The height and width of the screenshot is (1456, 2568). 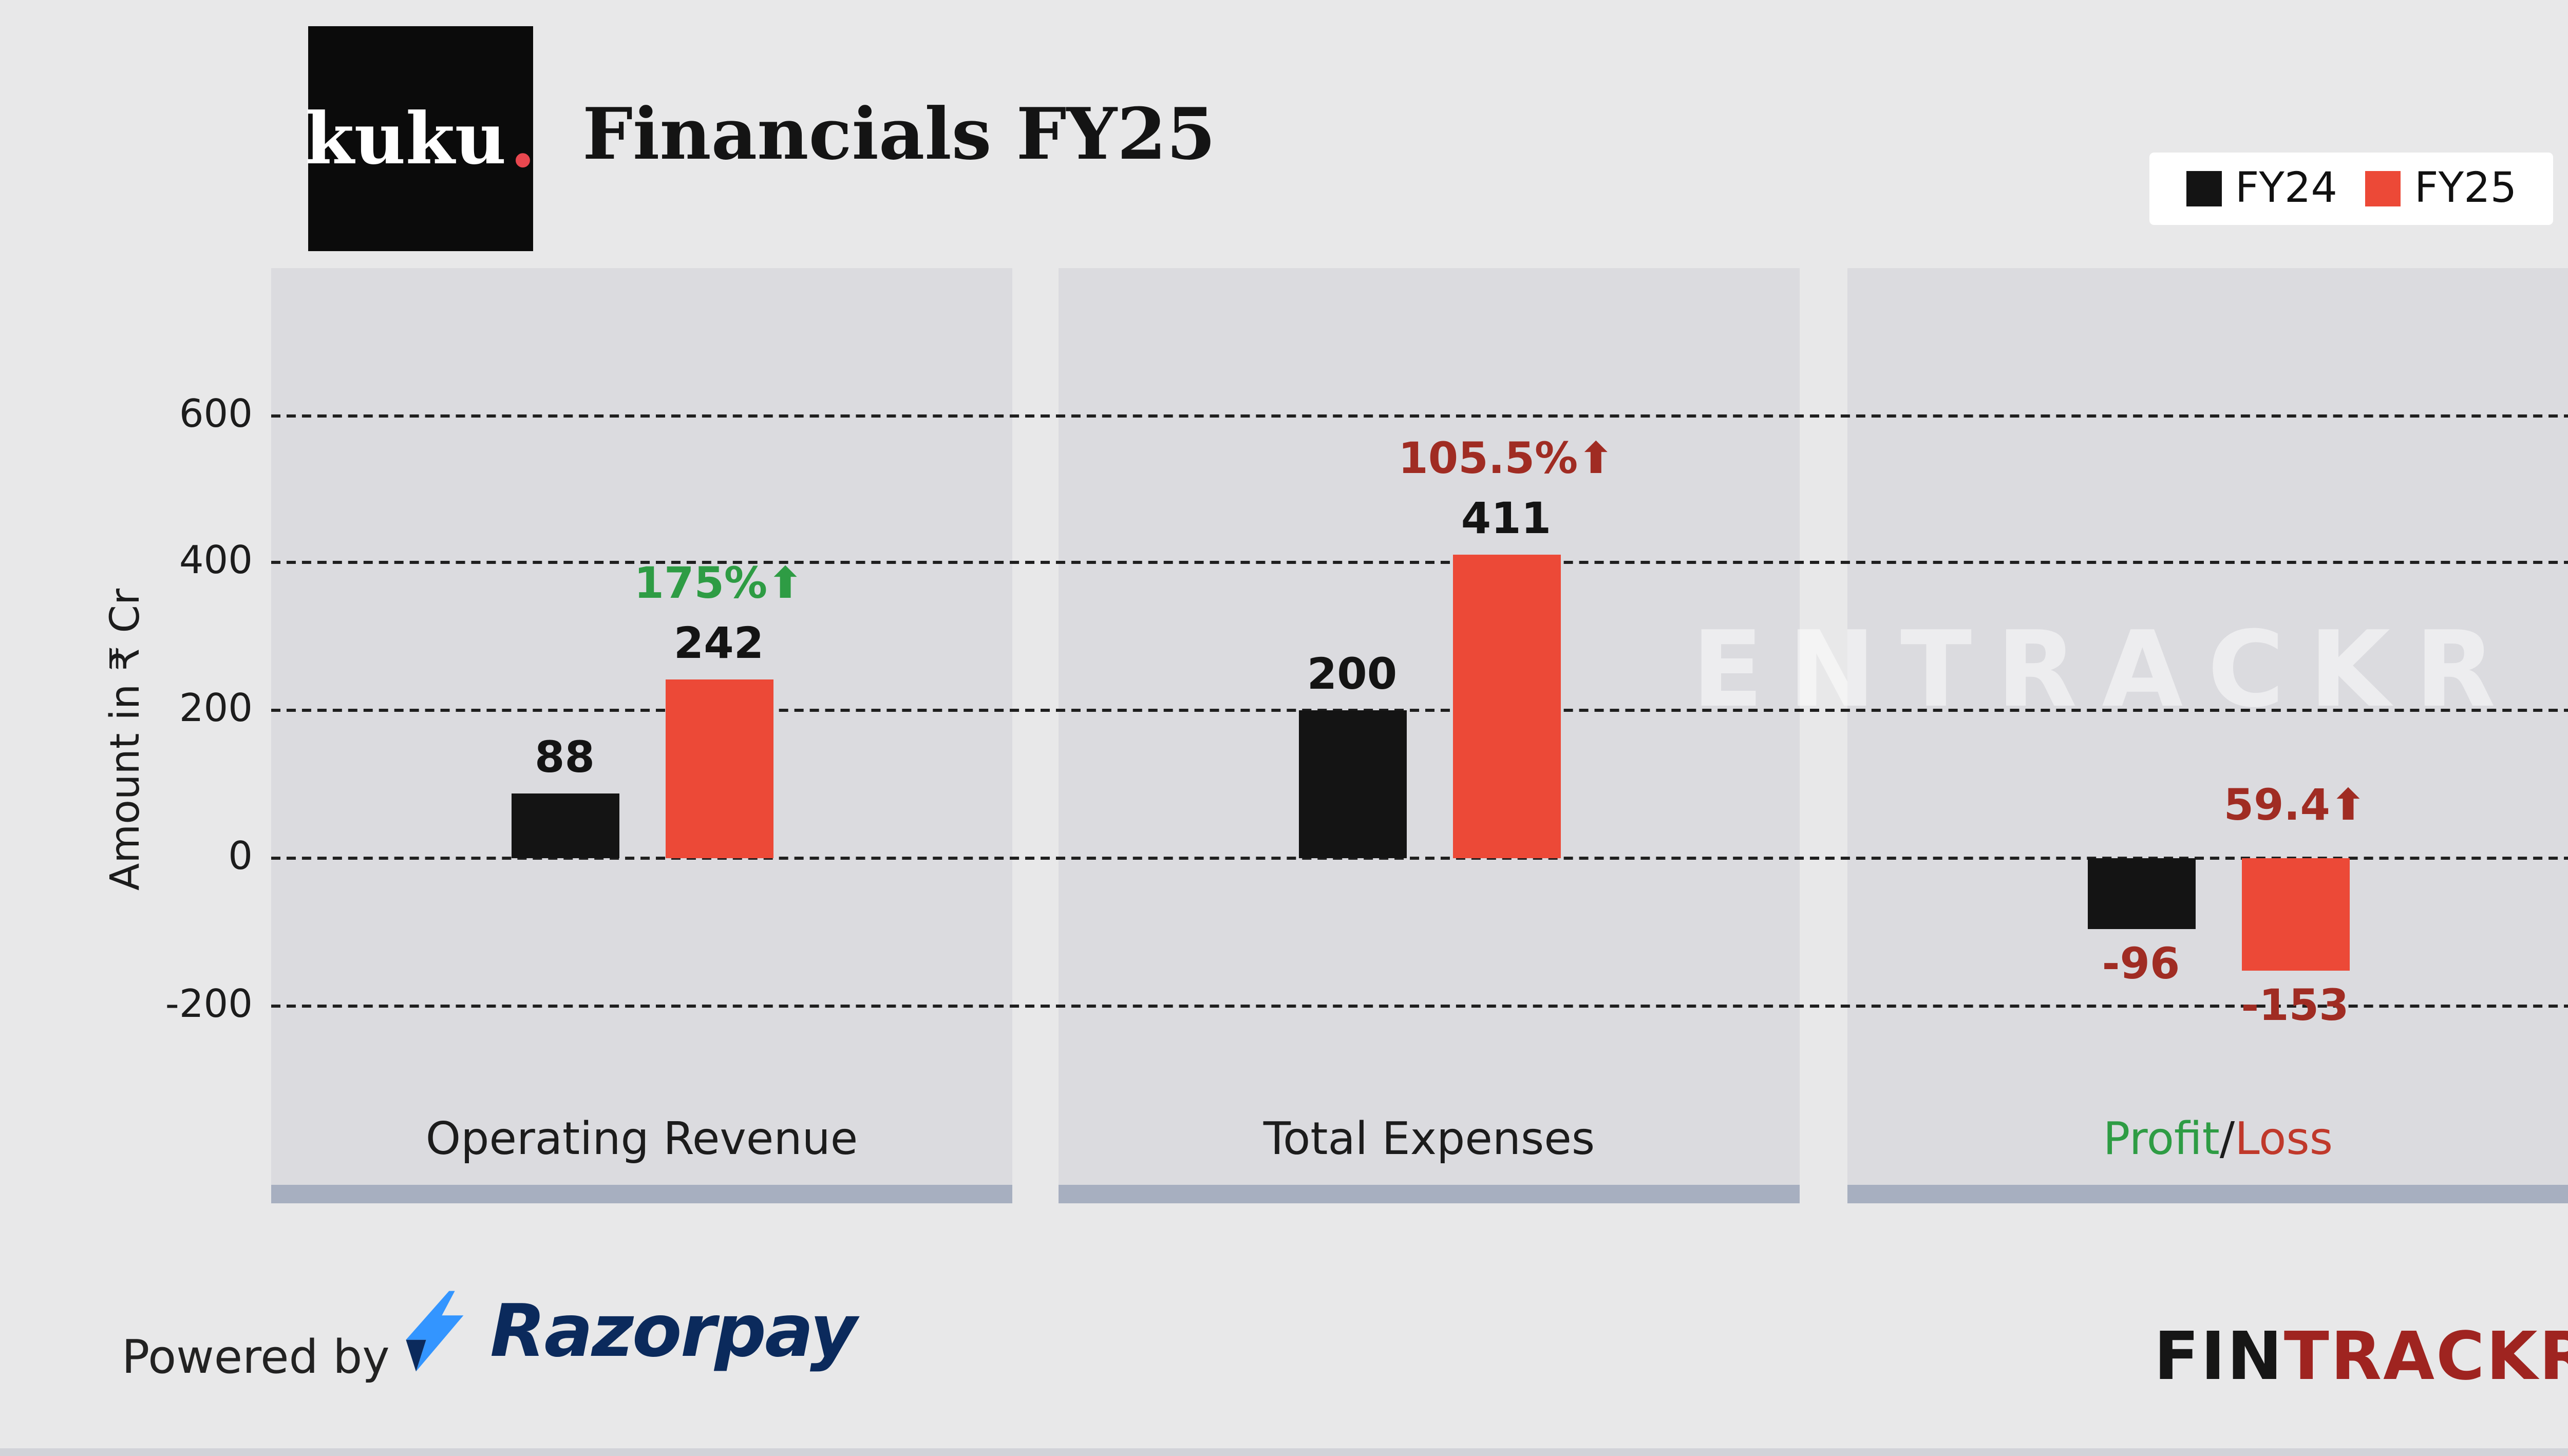 What do you see at coordinates (1429, 1138) in the screenshot?
I see `category-label-total-expenses: Total Expenses` at bounding box center [1429, 1138].